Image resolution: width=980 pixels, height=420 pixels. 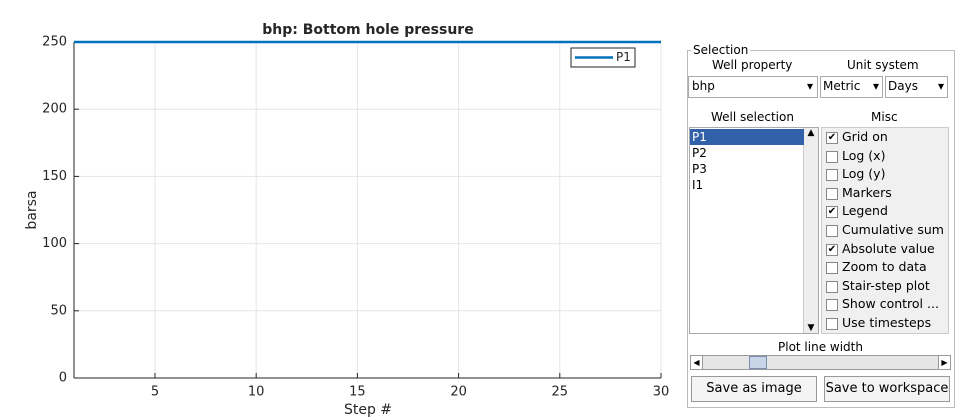 What do you see at coordinates (811, 328) in the screenshot?
I see `scroll-down: ▼` at bounding box center [811, 328].